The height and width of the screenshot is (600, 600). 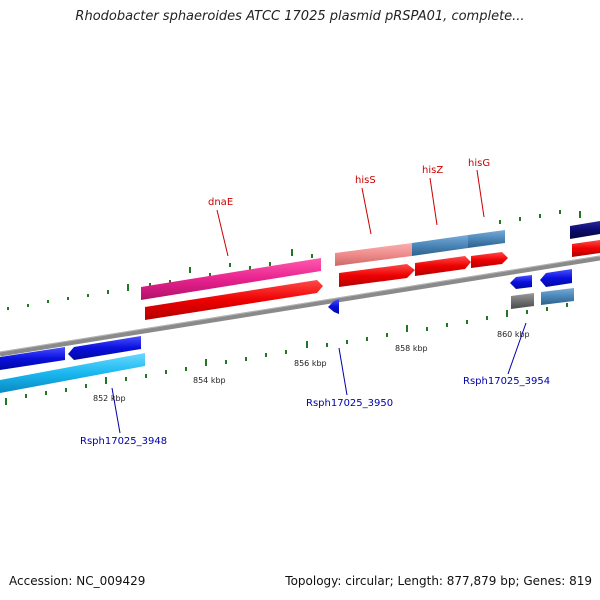 What do you see at coordinates (234, 300) in the screenshot?
I see `gene-dnaE-arrow` at bounding box center [234, 300].